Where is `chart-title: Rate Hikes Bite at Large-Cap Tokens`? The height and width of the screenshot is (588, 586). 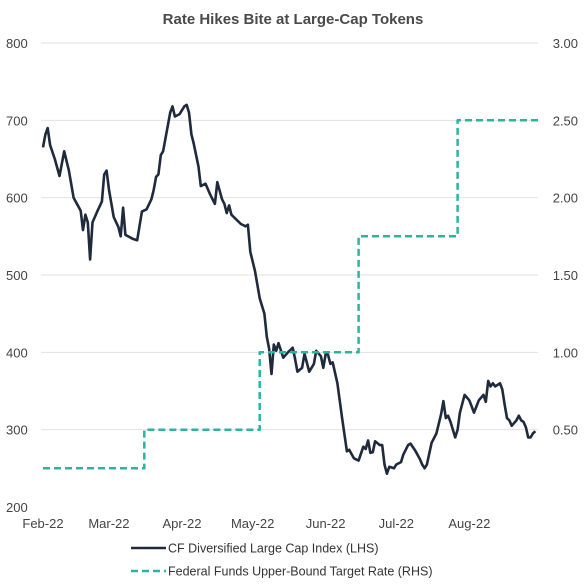
chart-title: Rate Hikes Bite at Large-Cap Tokens is located at coordinates (293, 19).